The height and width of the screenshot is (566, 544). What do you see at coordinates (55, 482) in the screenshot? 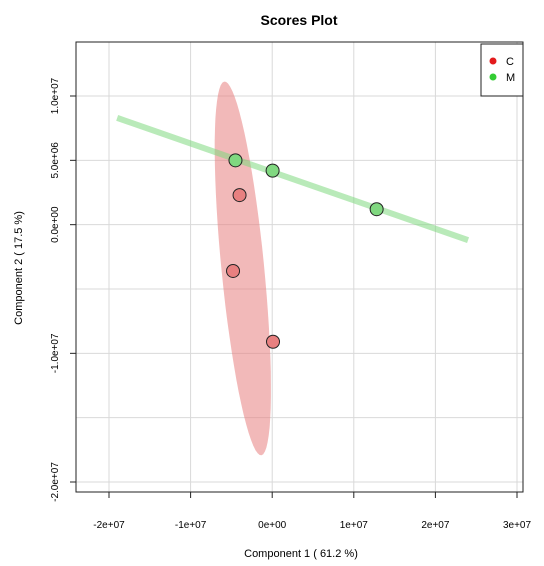
I see `y-tick-label: -2.0e+07` at bounding box center [55, 482].